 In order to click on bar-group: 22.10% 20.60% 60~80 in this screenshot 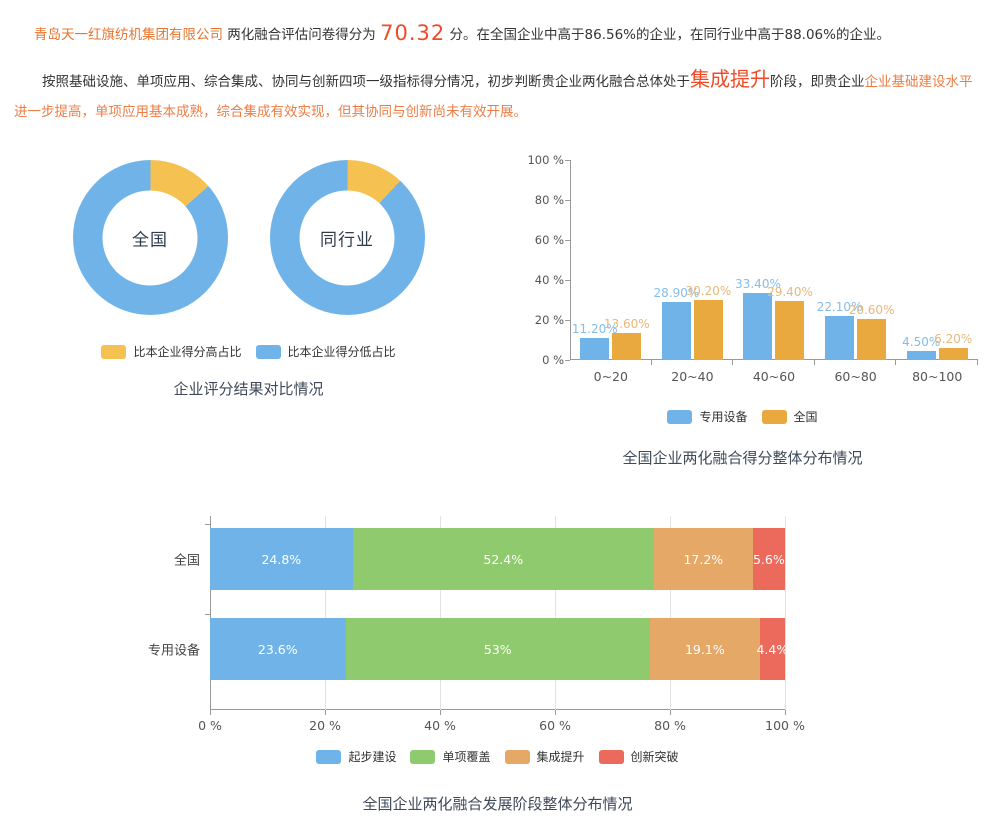, I will do `click(856, 272)`.